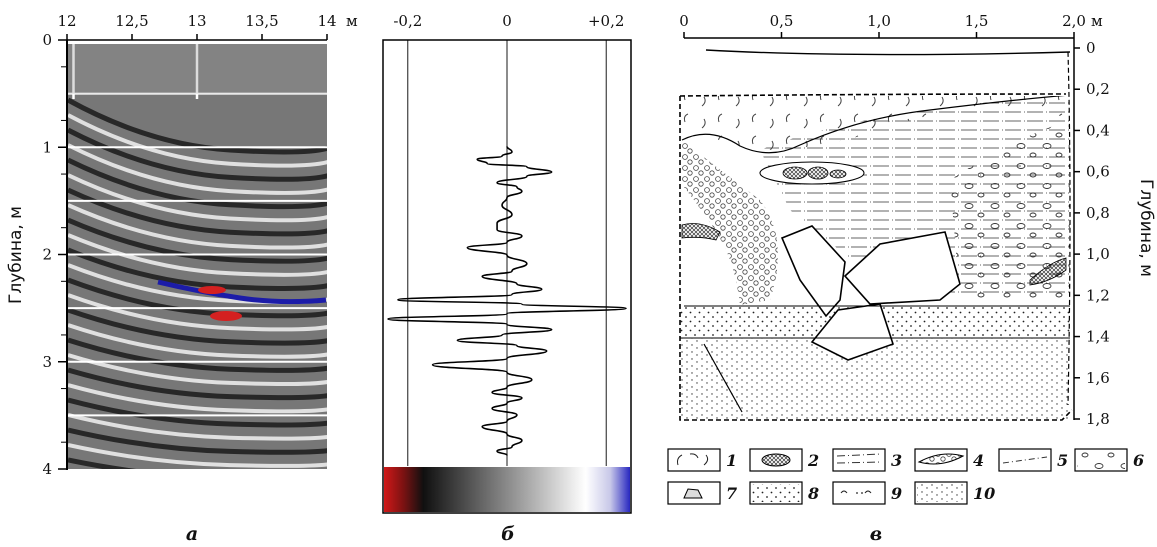 The height and width of the screenshot is (547, 1157). Describe the element at coordinates (1074, 21) in the screenshot. I see `v-x-tick-label: 2,0` at that location.